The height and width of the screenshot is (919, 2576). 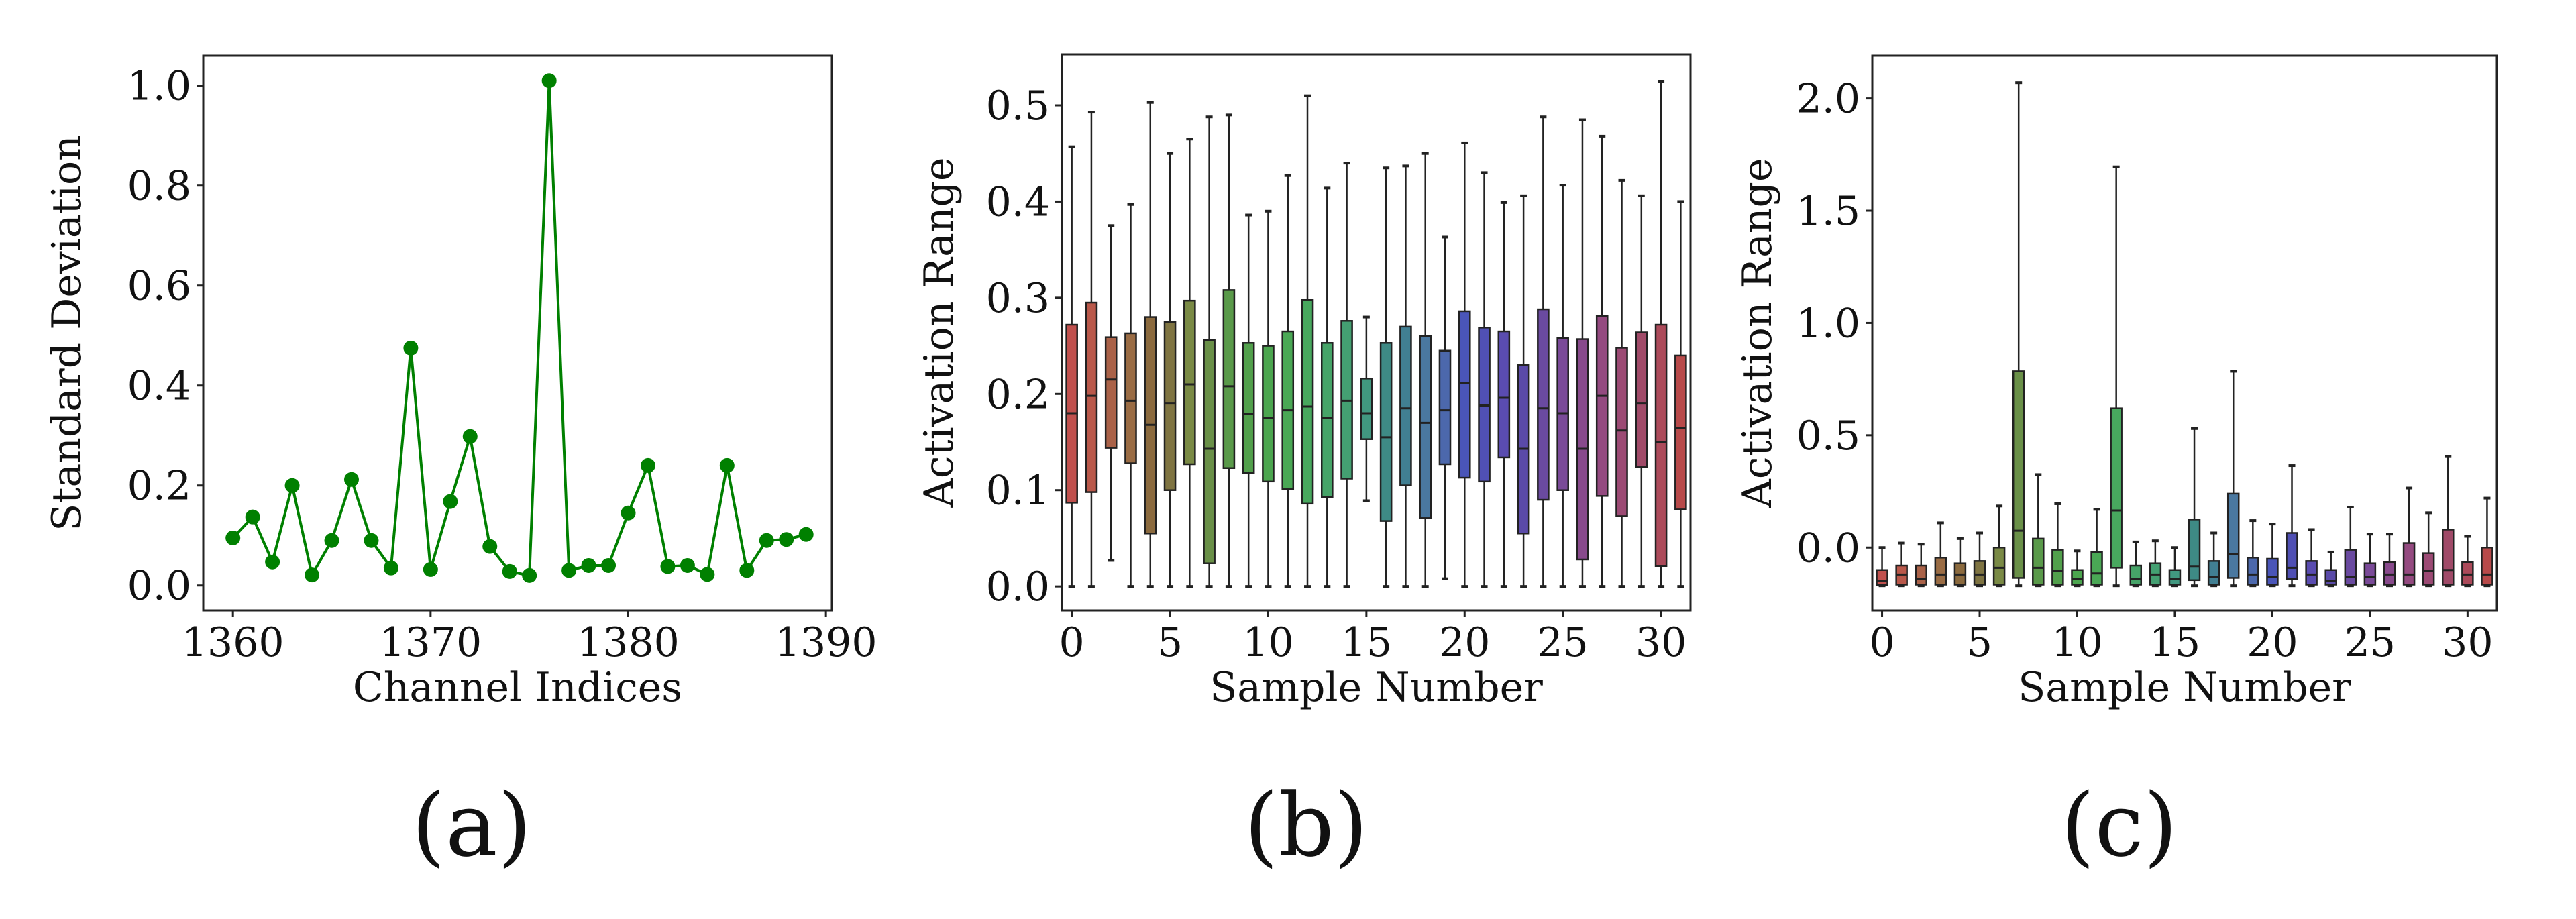 I want to click on x-tick-label: 0, so click(x=1072, y=642).